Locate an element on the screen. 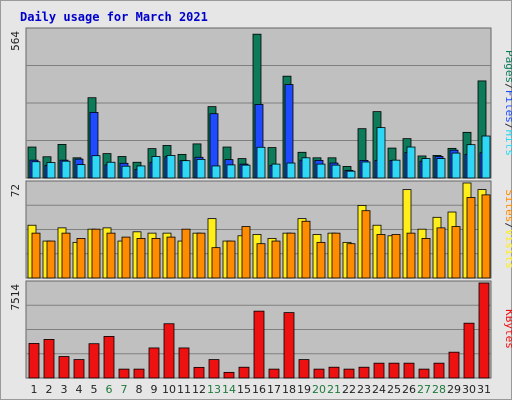 The image size is (512, 401). x-tick-label: 19 is located at coordinates (304, 389).